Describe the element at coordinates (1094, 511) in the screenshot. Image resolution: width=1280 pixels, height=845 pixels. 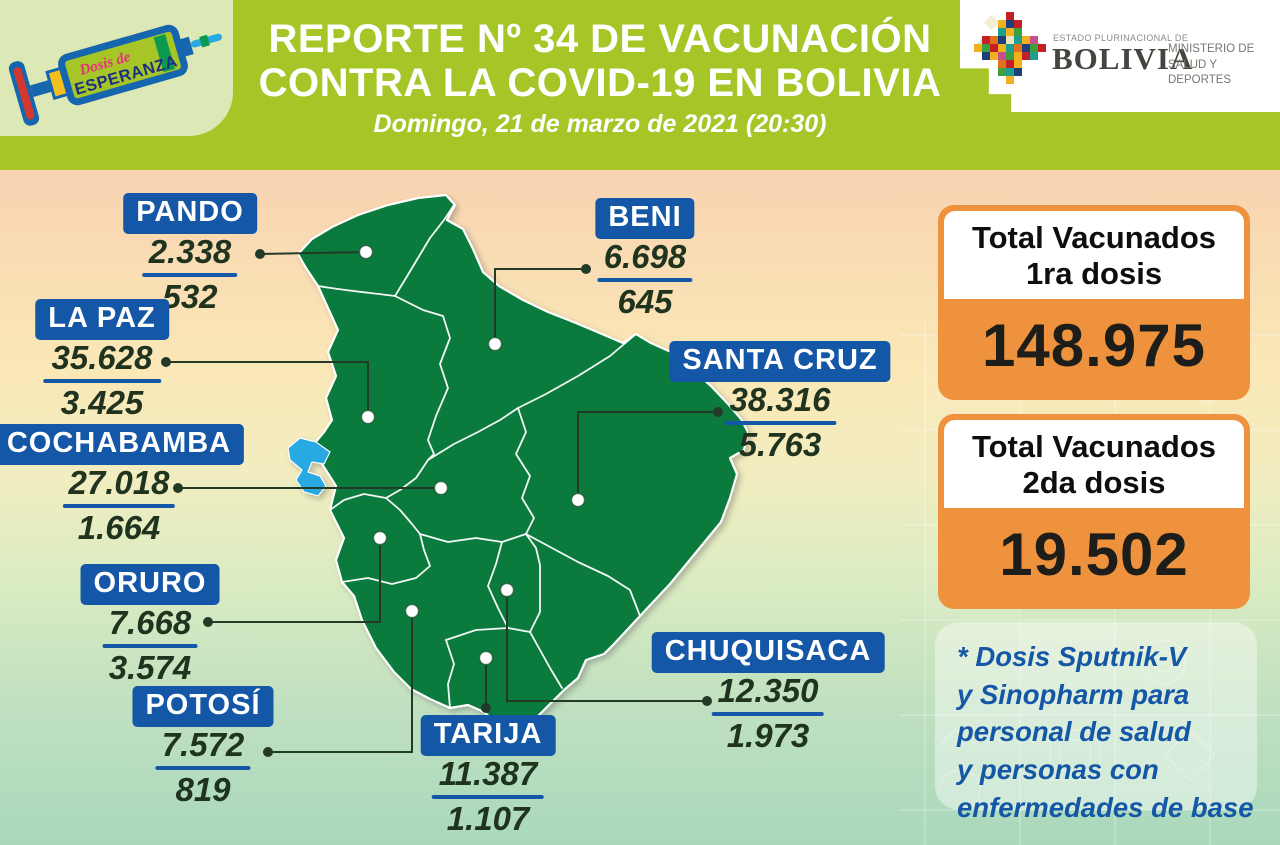
I see `total-second-dose-card: Total Vacunados 2da dosis 19.502` at that location.